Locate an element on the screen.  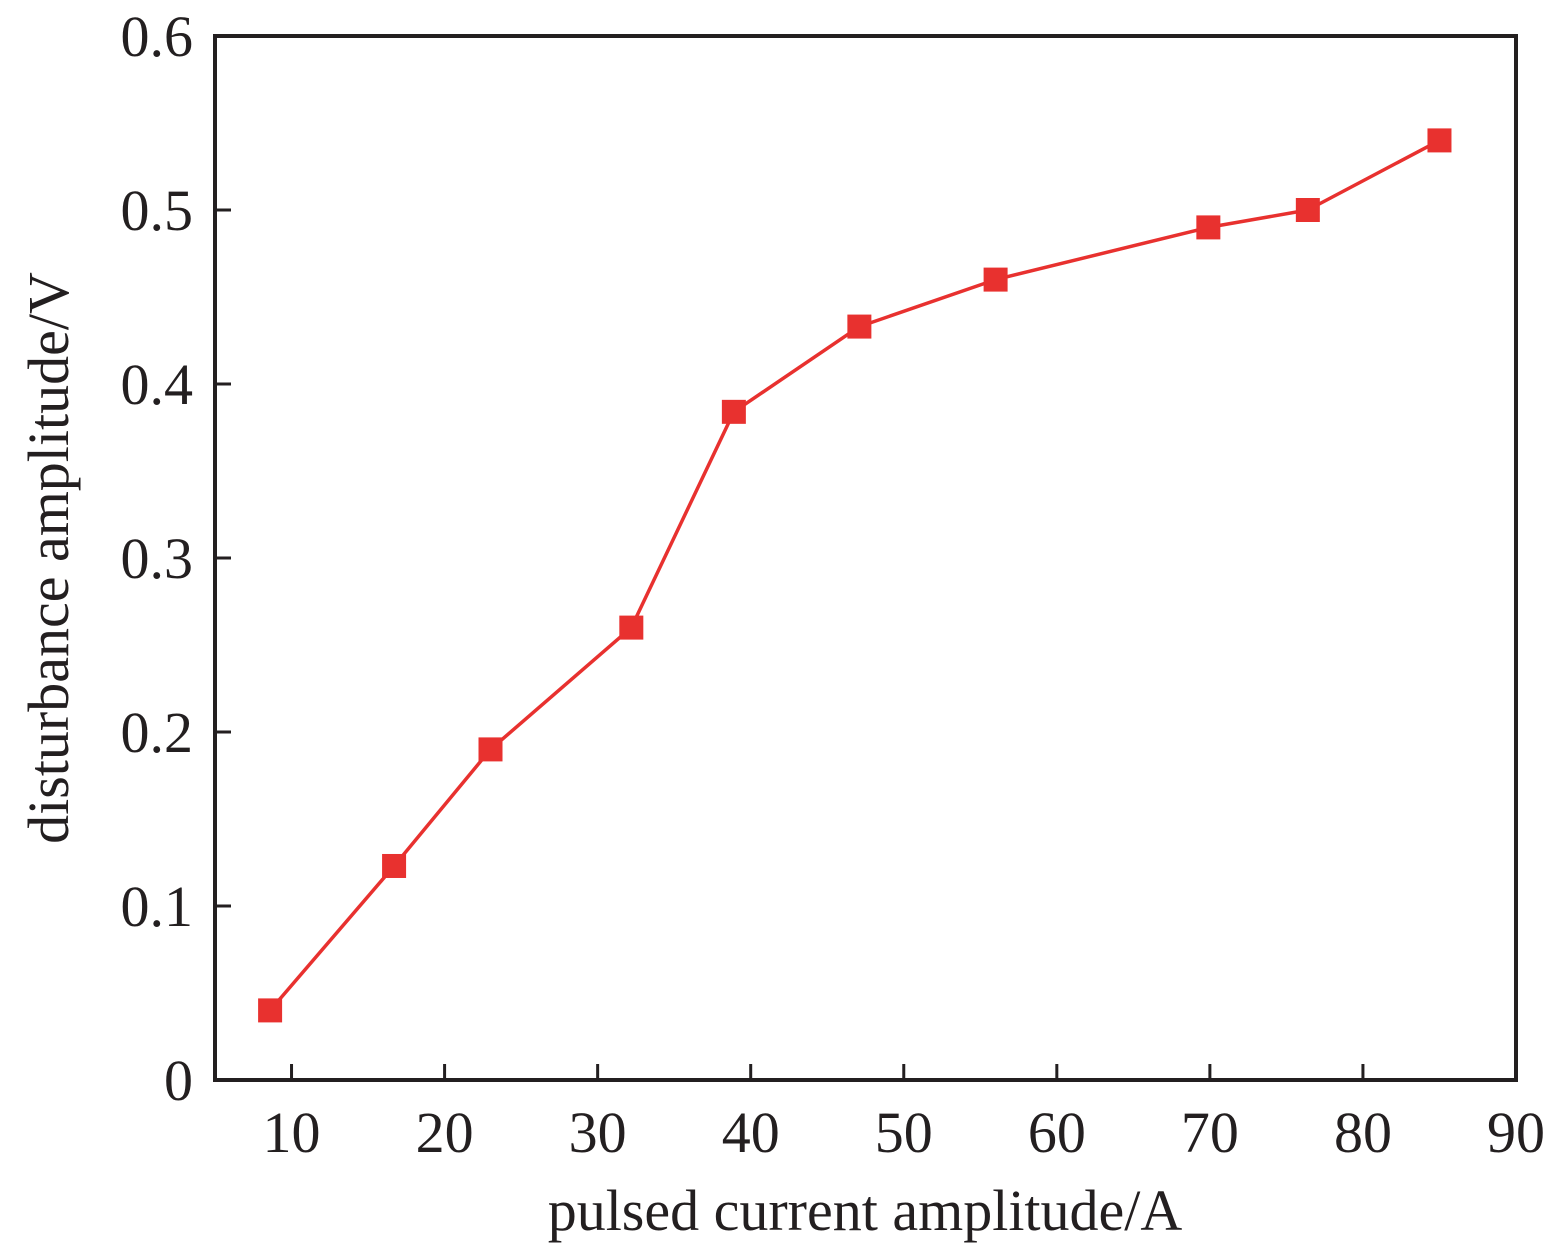
x-tick-label: 90 is located at coordinates (1516, 1132).